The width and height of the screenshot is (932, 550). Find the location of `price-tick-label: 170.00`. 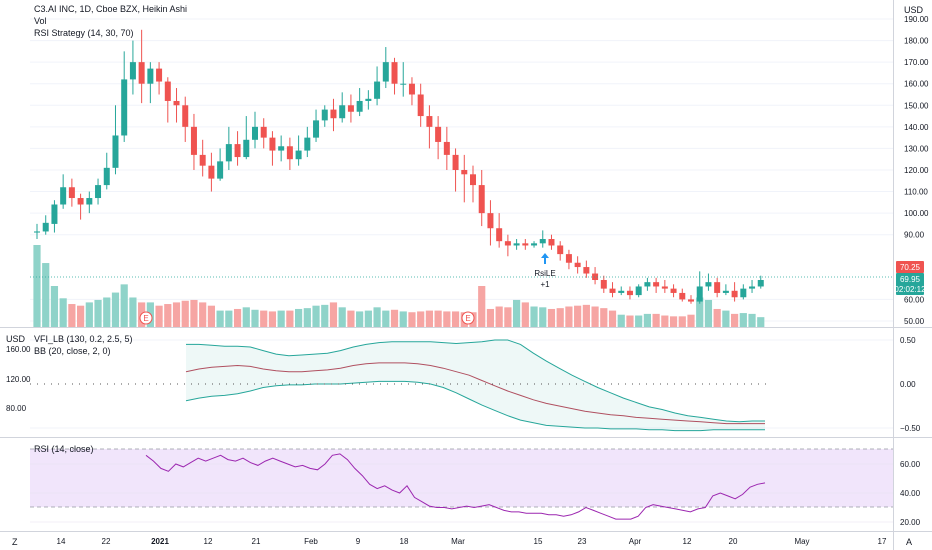

price-tick-label: 170.00 is located at coordinates (916, 62).